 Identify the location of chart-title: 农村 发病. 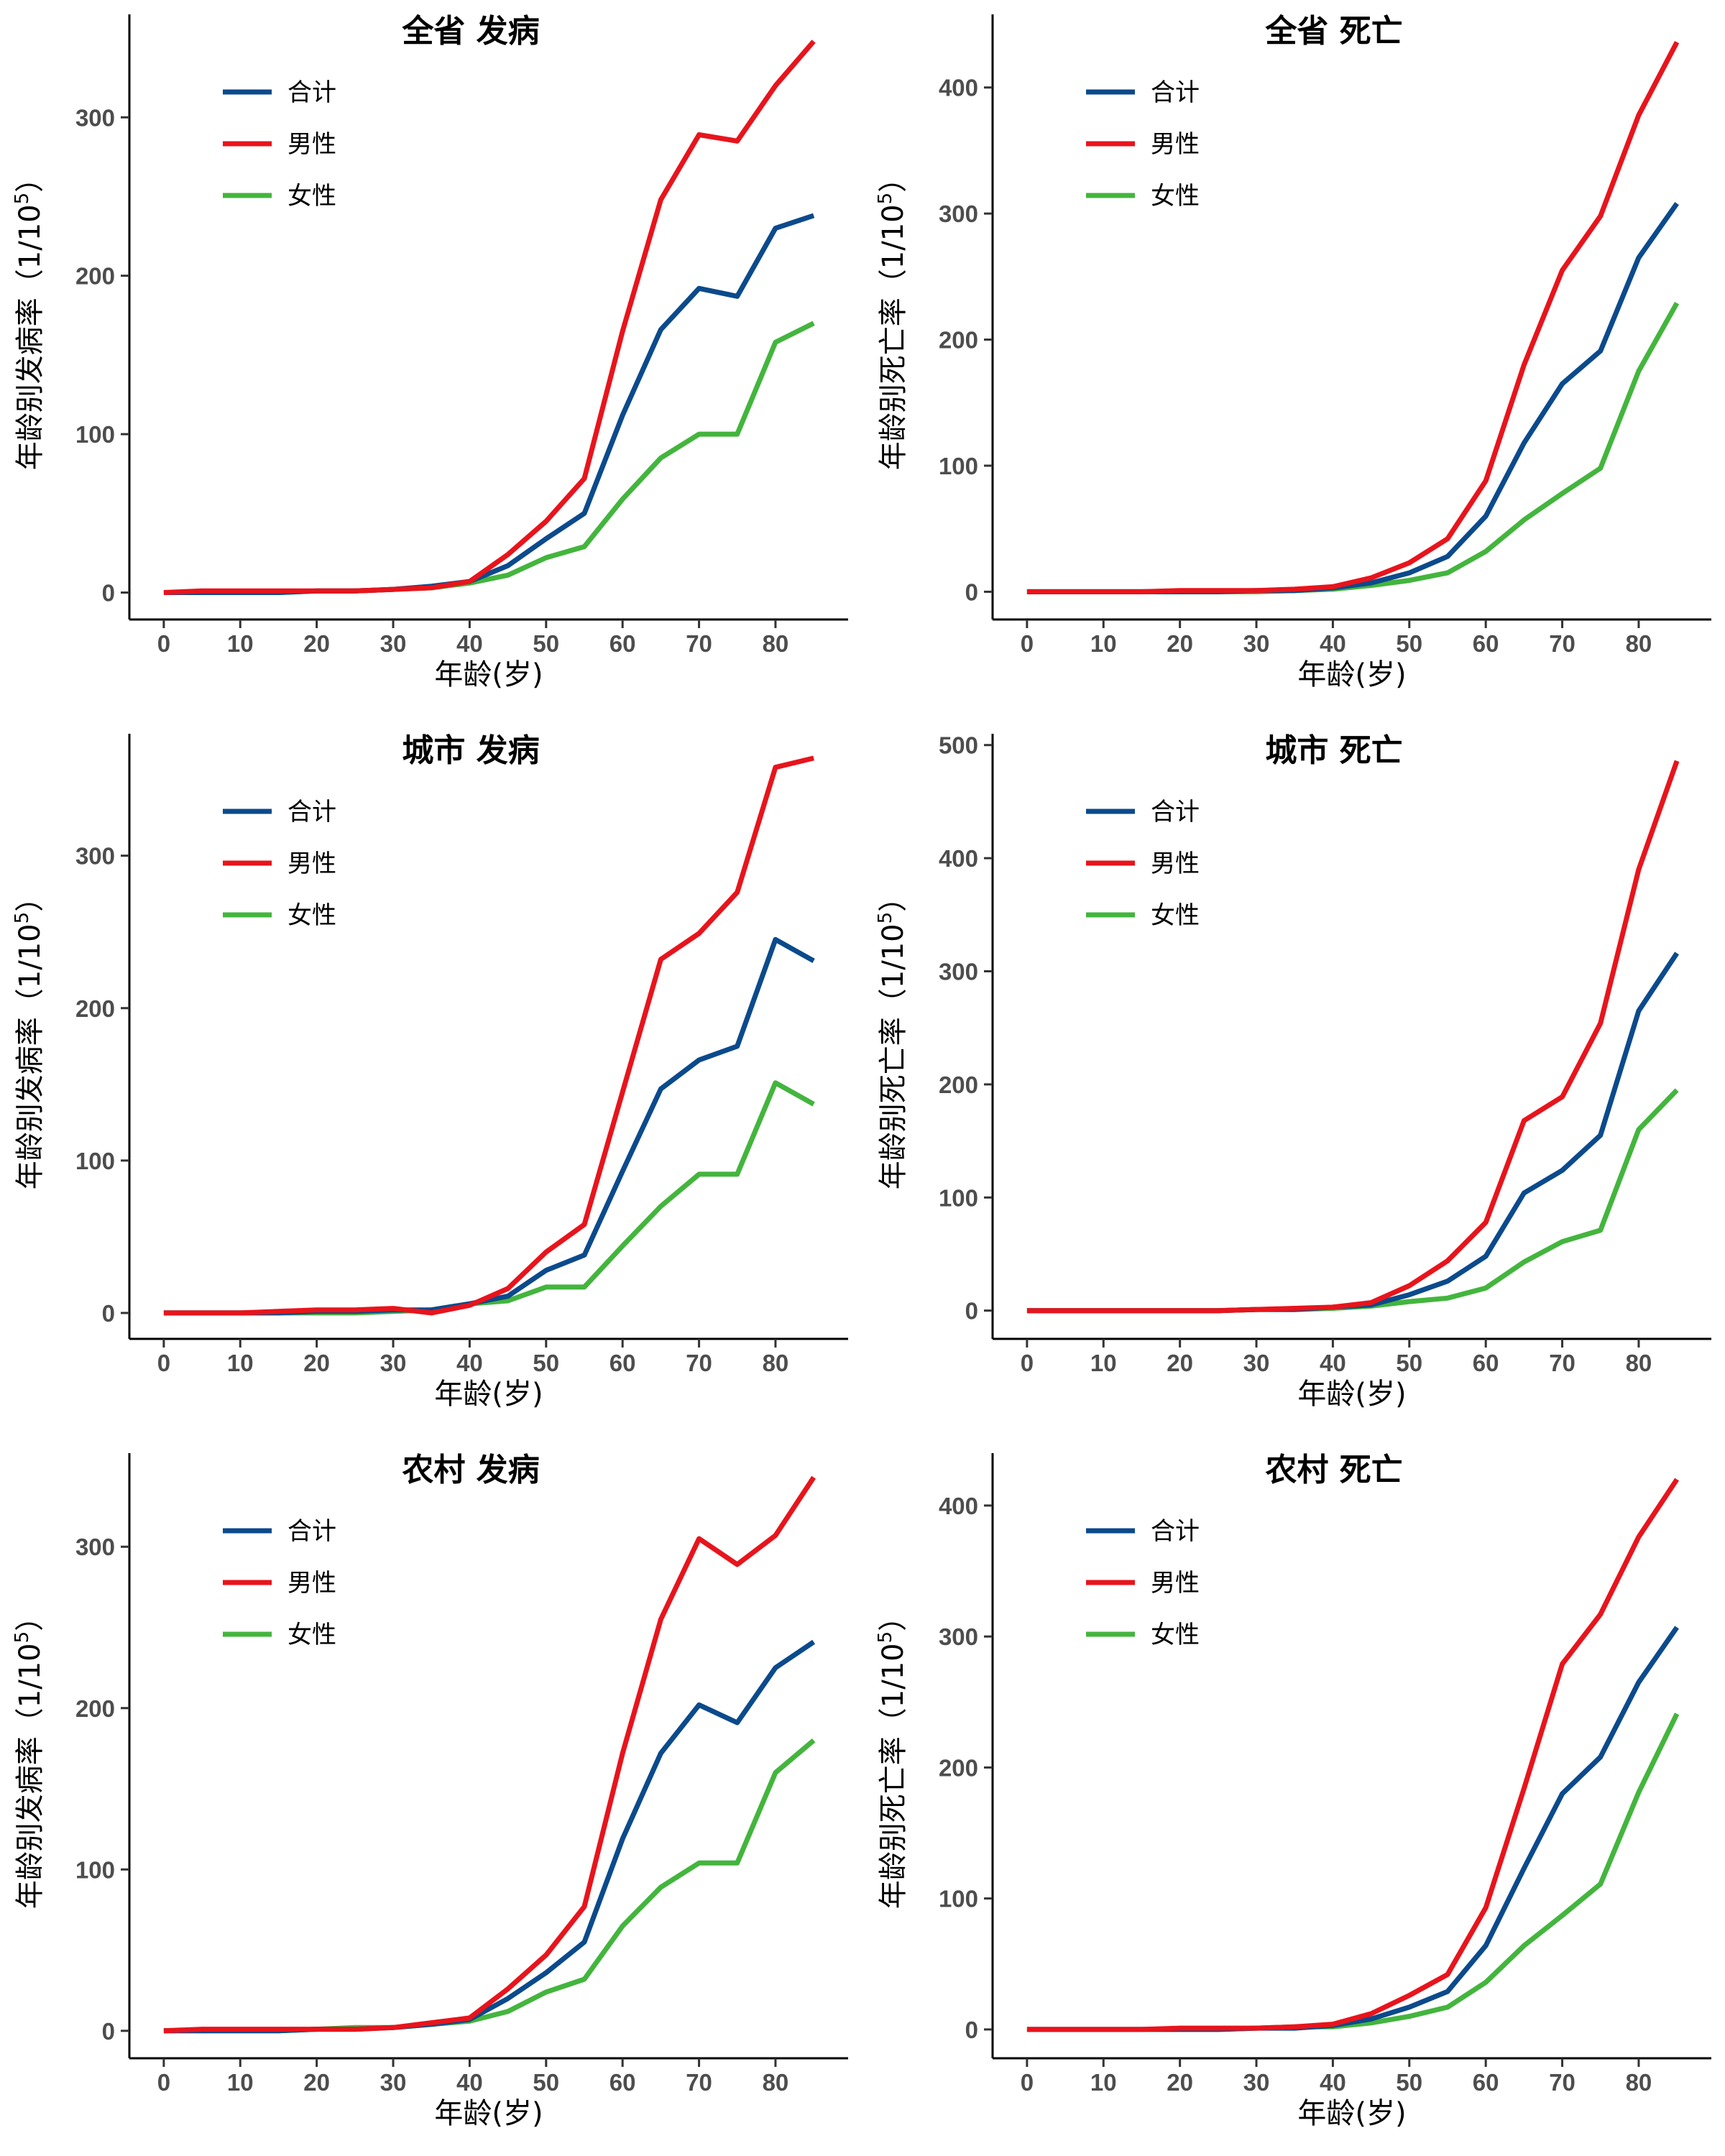
(470, 1470).